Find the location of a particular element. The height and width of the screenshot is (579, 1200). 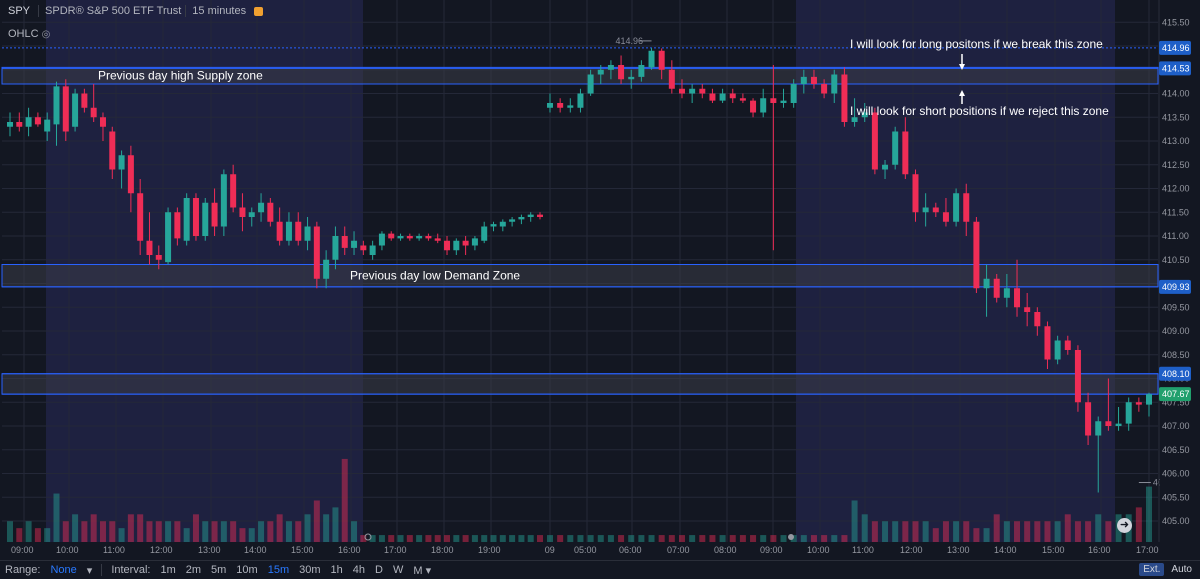

price-label-box is located at coordinates (1175, 394).